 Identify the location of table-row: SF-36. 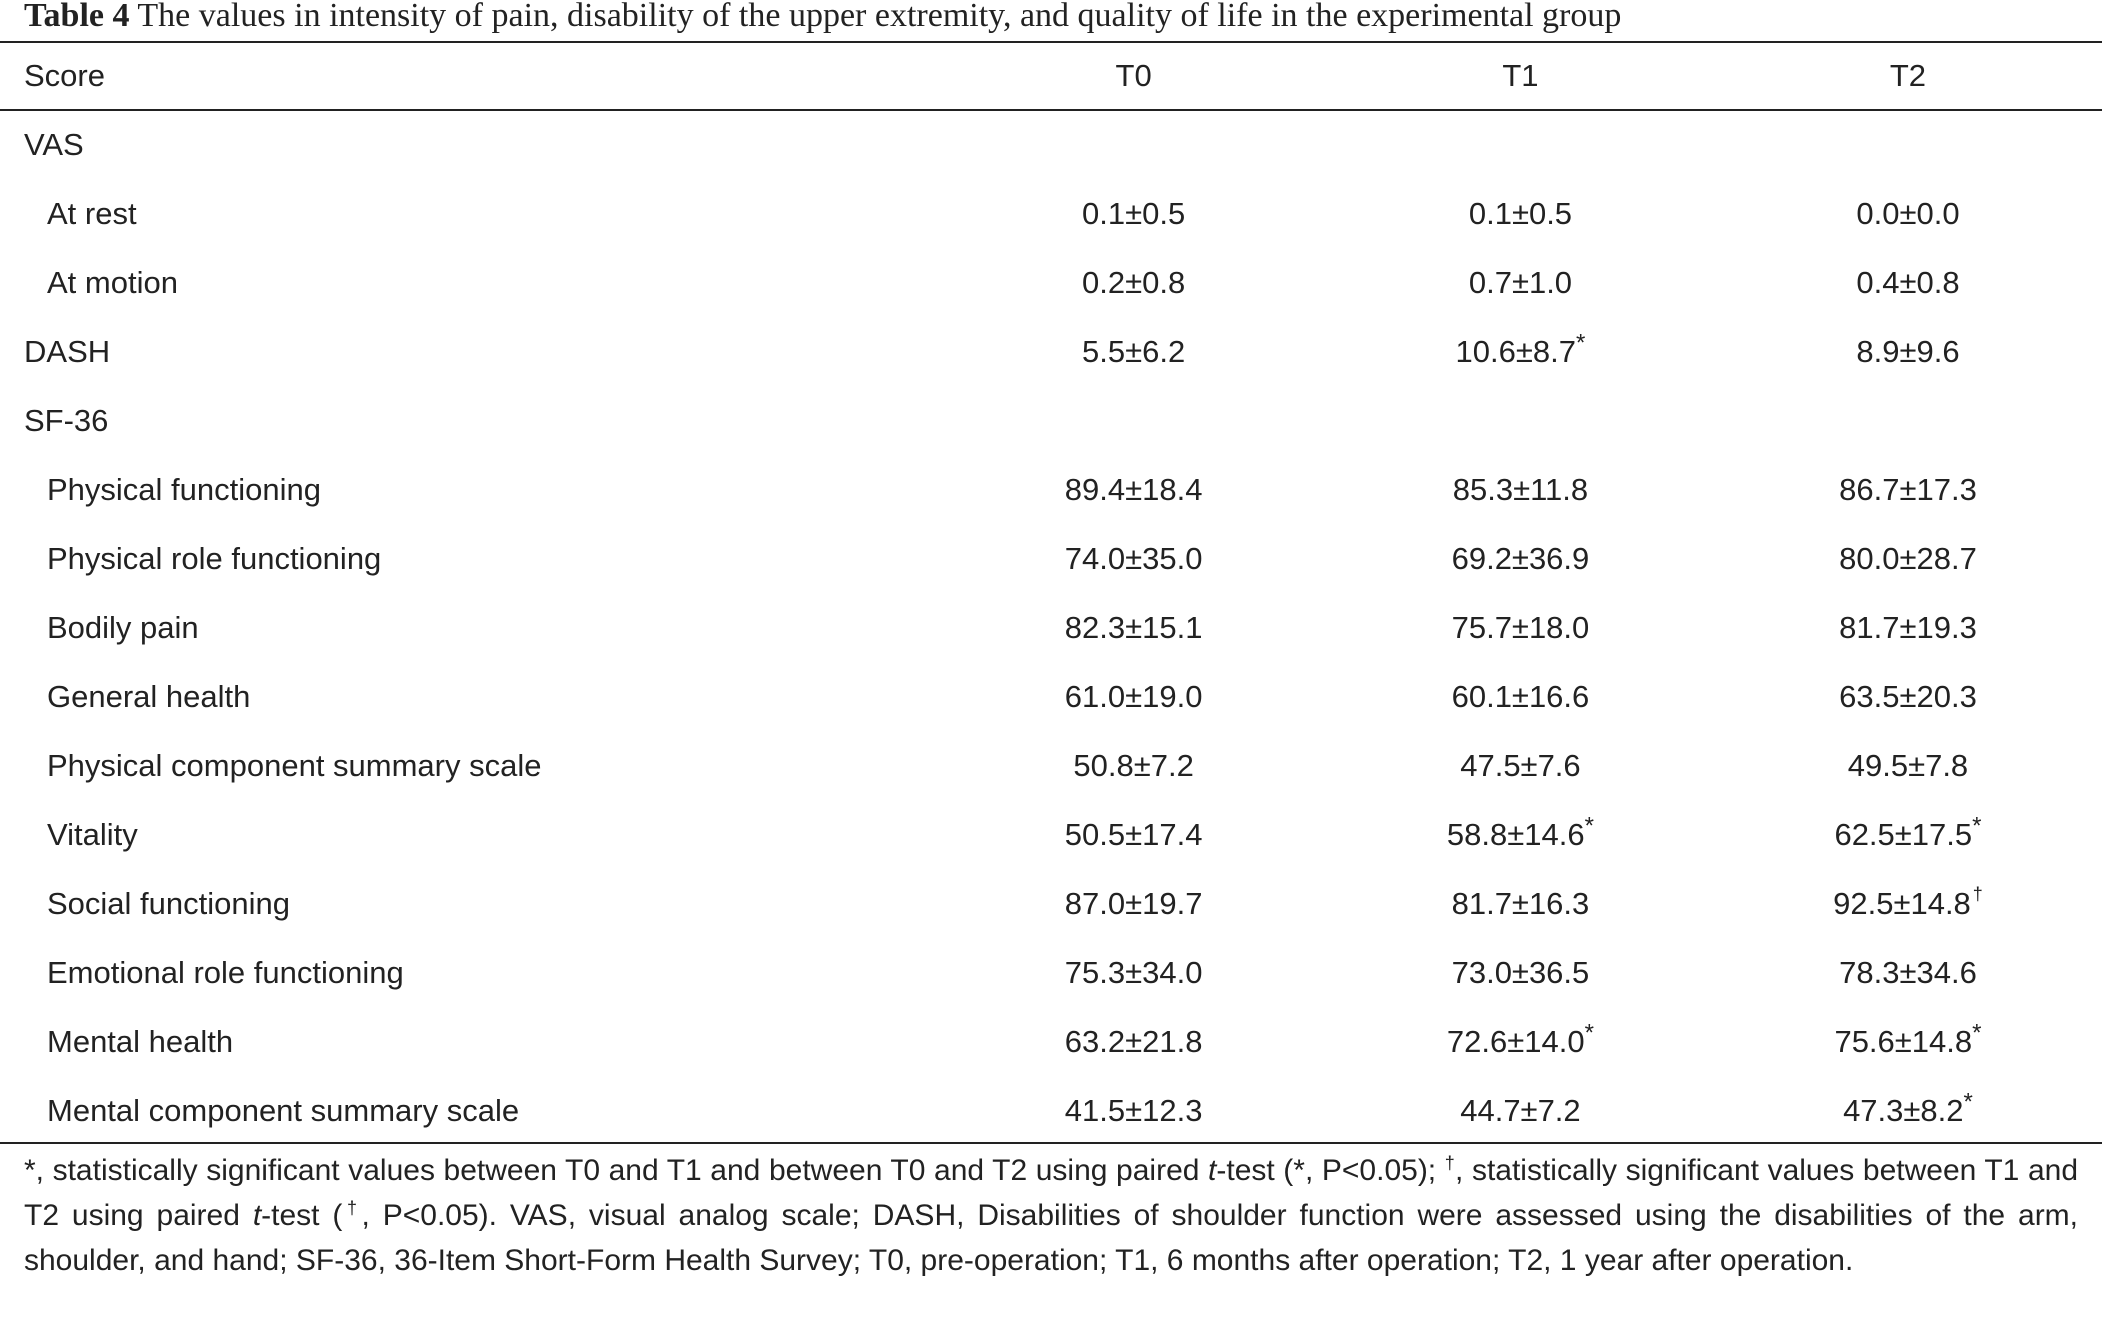
(1051, 420).